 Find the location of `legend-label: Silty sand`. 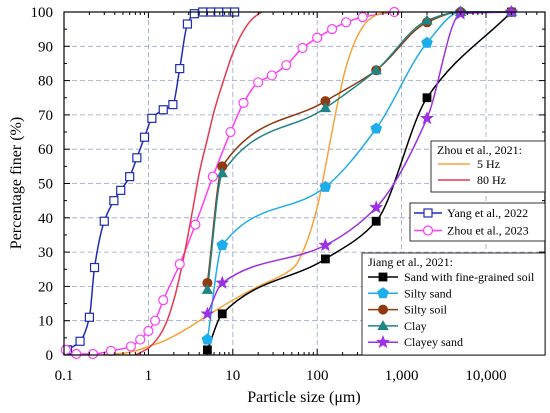

legend-label: Silty sand is located at coordinates (428, 293).